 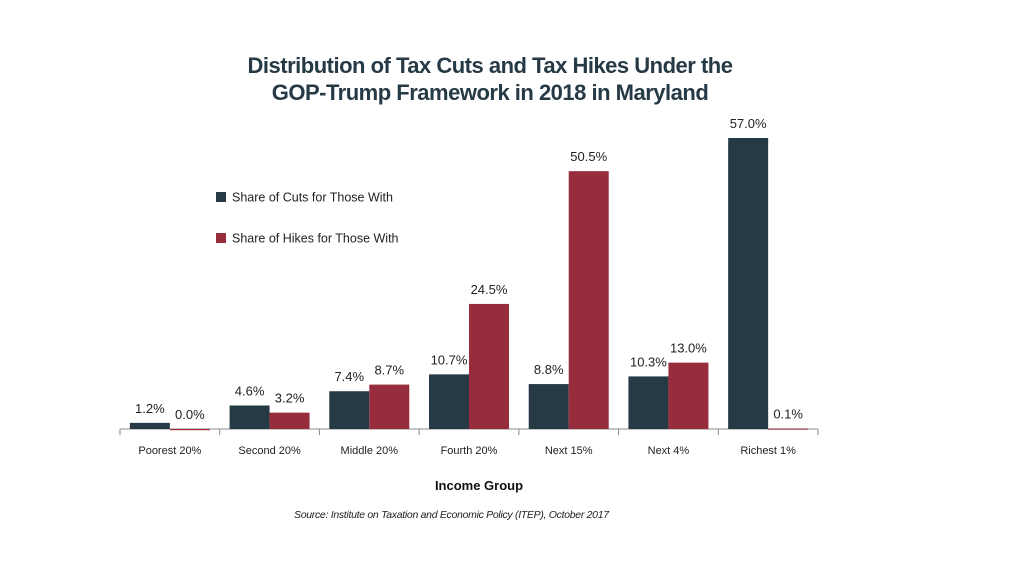 What do you see at coordinates (290, 398) in the screenshot?
I see `data-label: 3.2%` at bounding box center [290, 398].